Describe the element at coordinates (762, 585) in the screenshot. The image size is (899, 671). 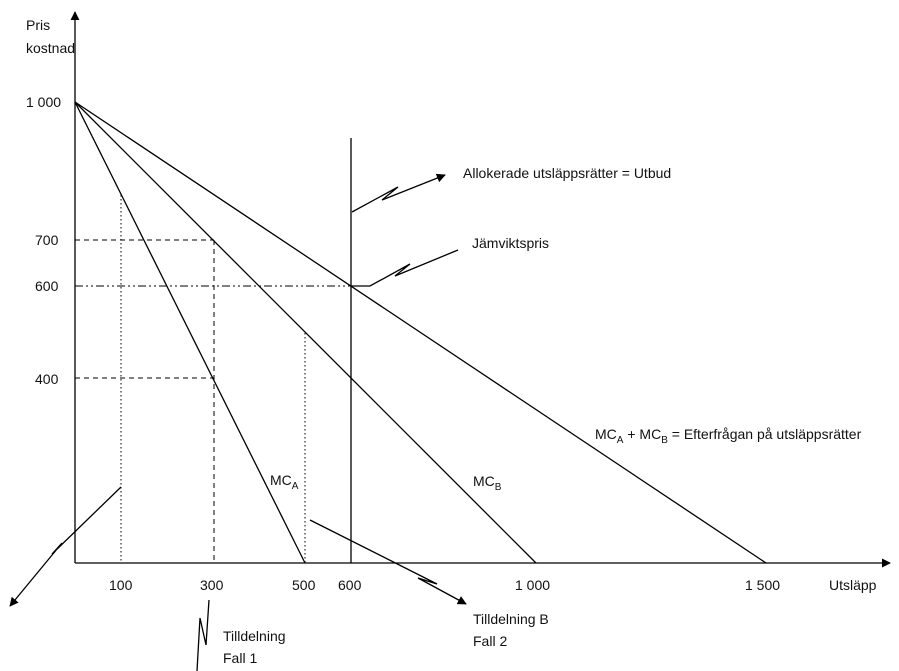
I see `x-tick-1500: 1 500` at that location.